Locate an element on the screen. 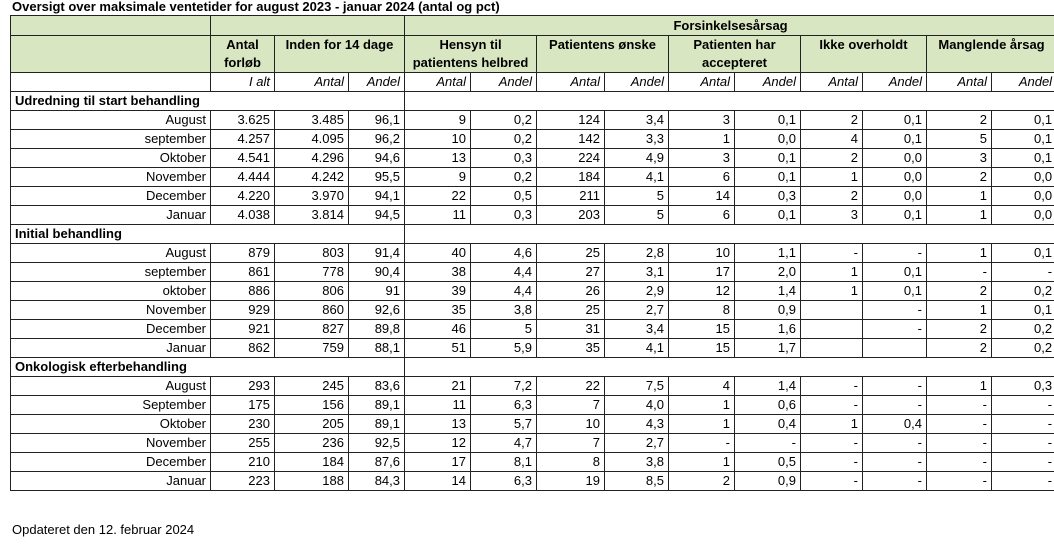  table-cell: 778 is located at coordinates (311, 272).